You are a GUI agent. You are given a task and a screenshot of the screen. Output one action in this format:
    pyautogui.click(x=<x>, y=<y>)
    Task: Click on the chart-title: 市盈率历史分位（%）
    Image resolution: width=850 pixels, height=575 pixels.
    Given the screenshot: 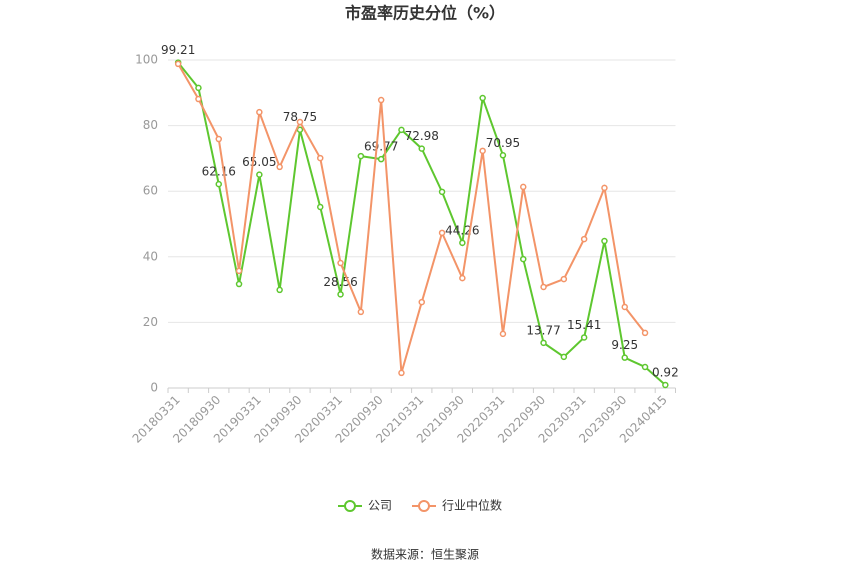 What is the action you would take?
    pyautogui.click(x=425, y=13)
    